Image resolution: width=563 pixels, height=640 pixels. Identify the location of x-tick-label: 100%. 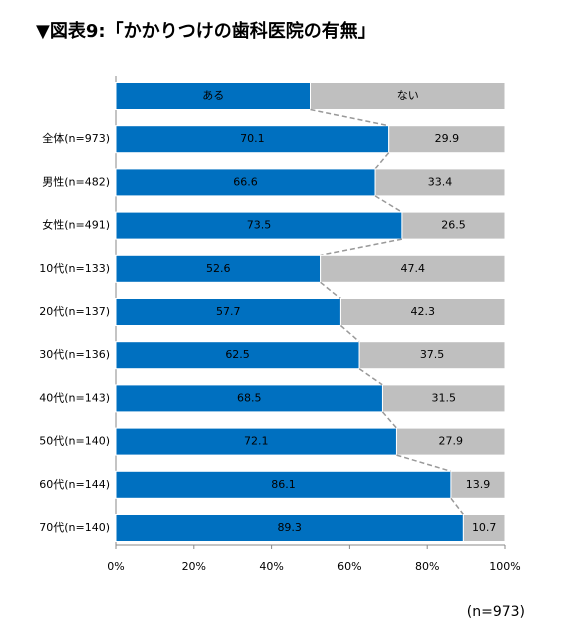
(504, 566).